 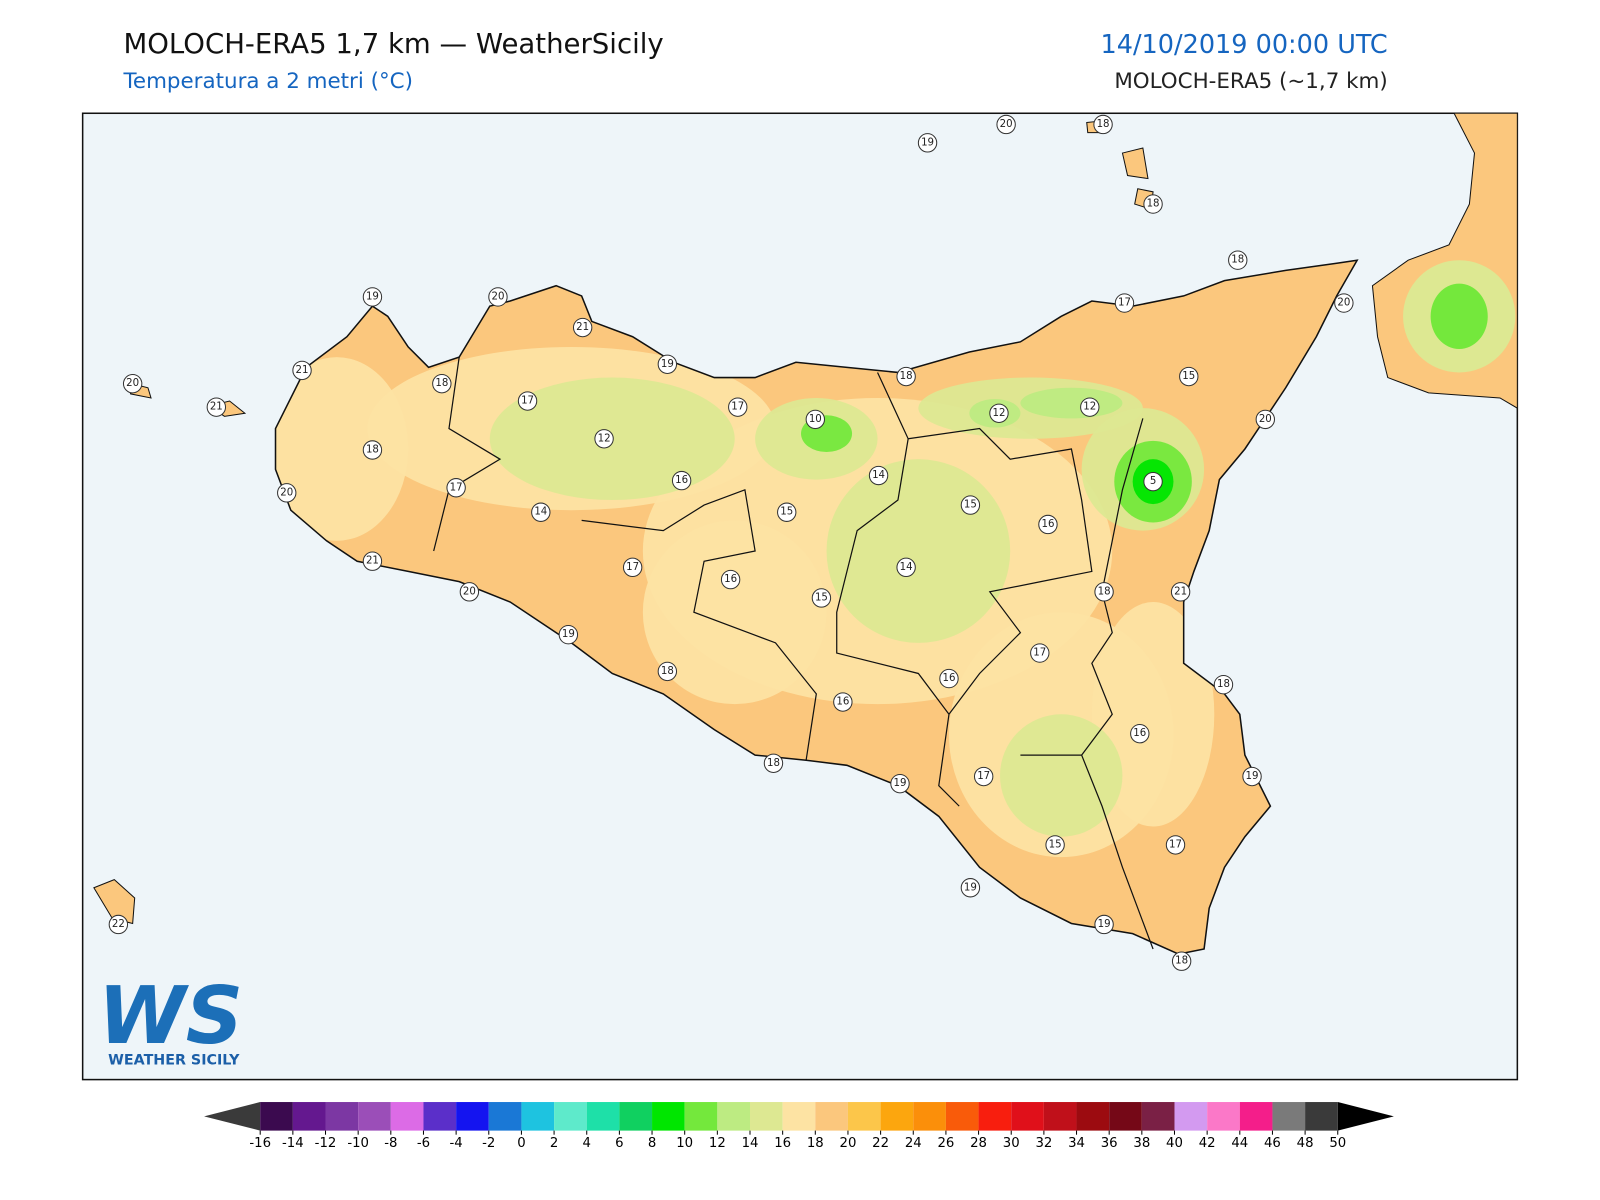 What do you see at coordinates (1076, 1143) in the screenshot?
I see `colorbar-tick-label: 34` at bounding box center [1076, 1143].